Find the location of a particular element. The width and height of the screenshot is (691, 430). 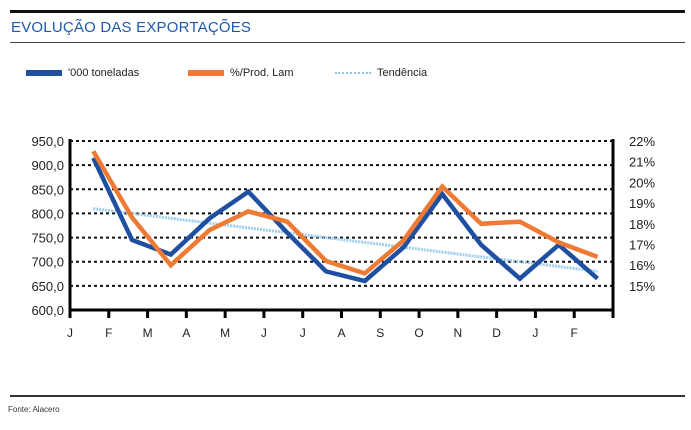

y-left-tick-label: 650,0 is located at coordinates (47, 286).